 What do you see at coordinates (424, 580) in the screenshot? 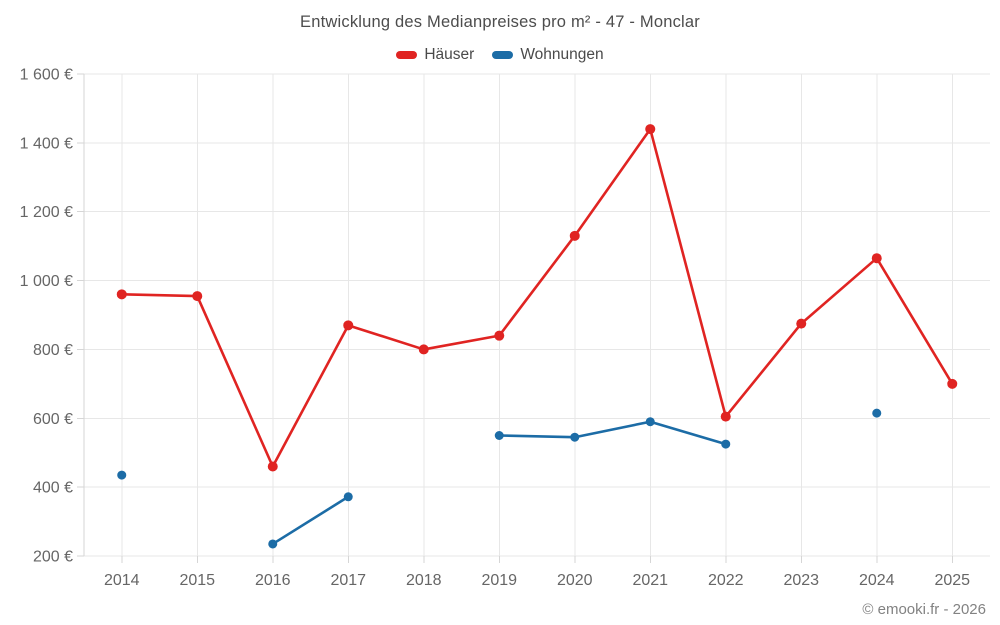
I see `svg-text: 2018` at bounding box center [424, 580].